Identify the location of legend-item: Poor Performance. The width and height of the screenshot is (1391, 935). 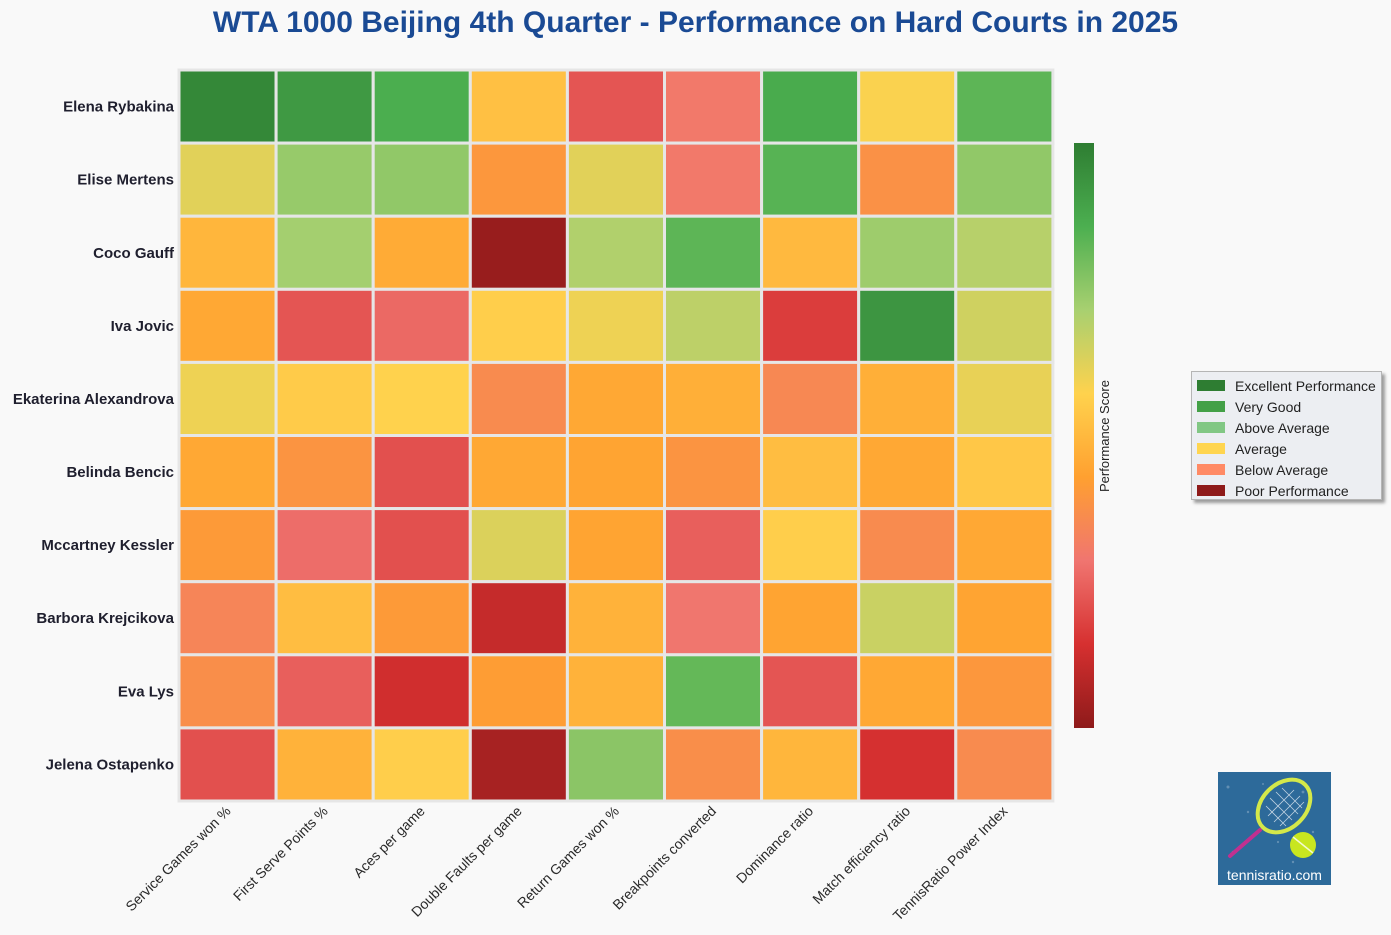
(1289, 490).